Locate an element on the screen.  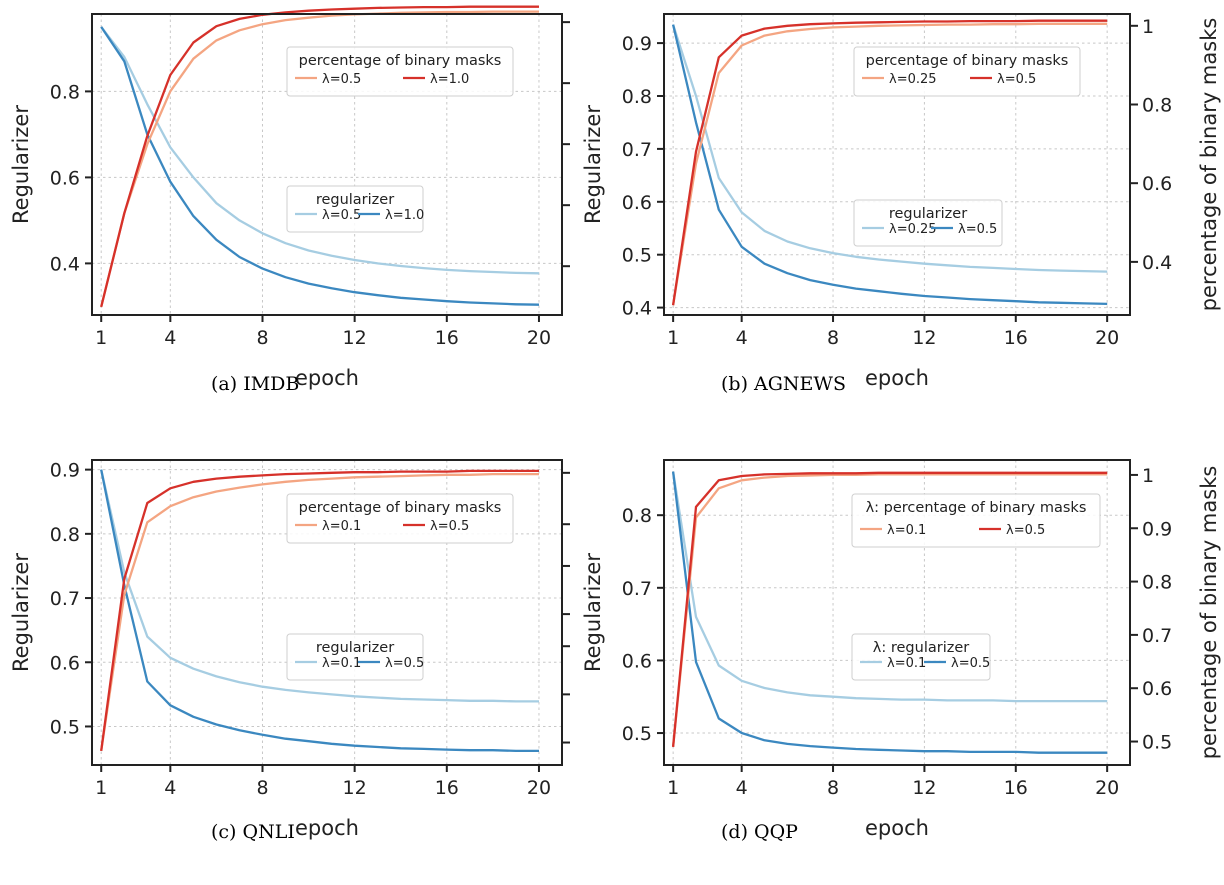
y2-tick-label: 0.6 is located at coordinates (1157, 184).